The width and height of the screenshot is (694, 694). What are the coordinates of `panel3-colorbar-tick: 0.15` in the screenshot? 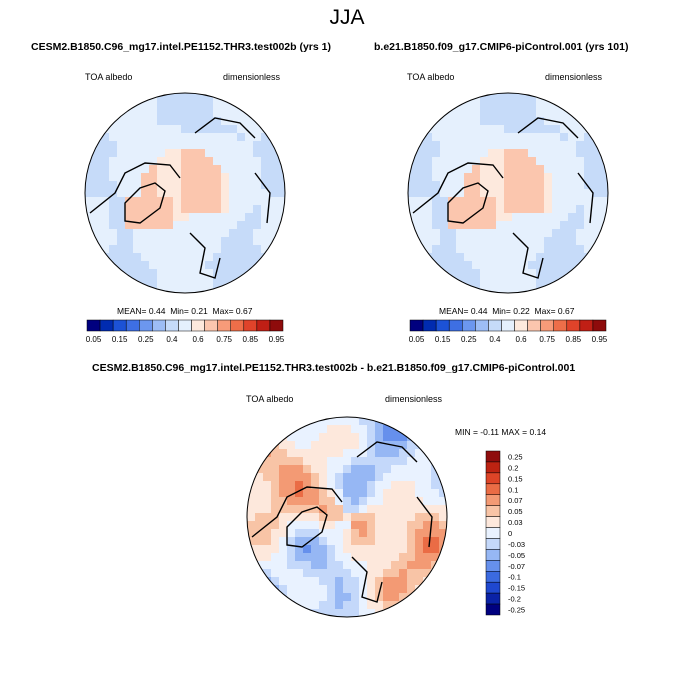 It's located at (515, 478).